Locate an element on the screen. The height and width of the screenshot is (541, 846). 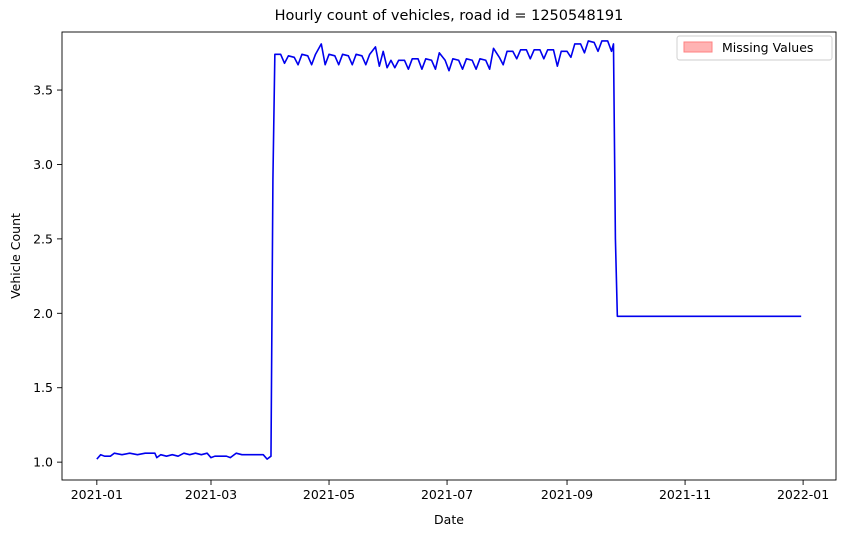
x-tick-label: 2021-07 is located at coordinates (447, 494).